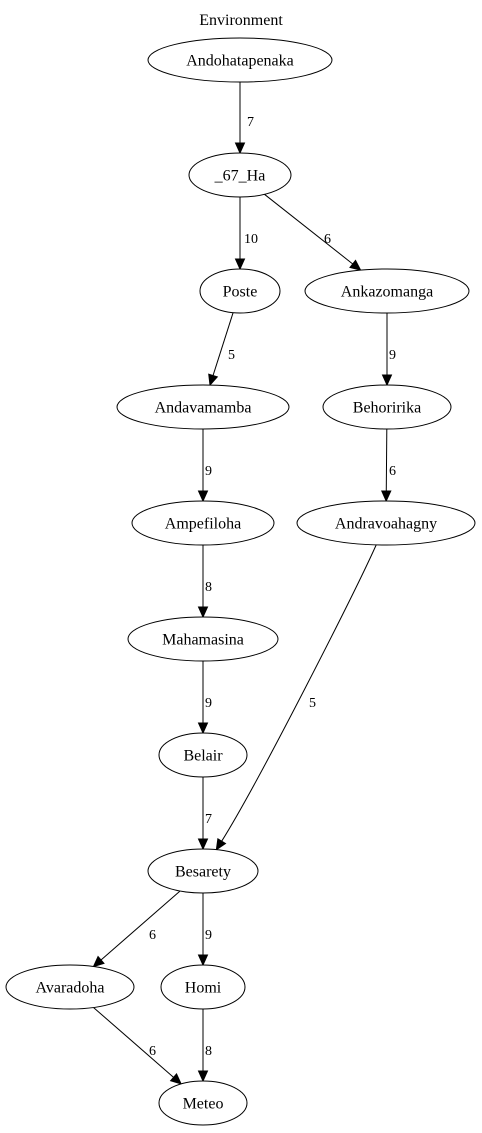 Image resolution: width=482 pixels, height=1133 pixels. I want to click on edge-besarety-to-homi: 9, so click(204, 930).